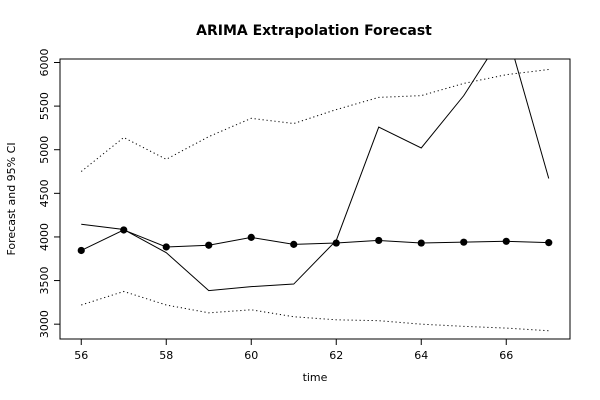 The width and height of the screenshot is (600, 400). I want to click on y-tick-label: 5000, so click(44, 150).